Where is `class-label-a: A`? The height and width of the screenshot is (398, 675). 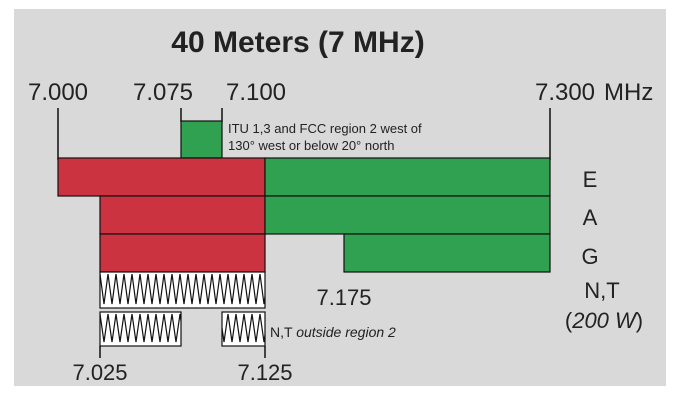 class-label-a: A is located at coordinates (590, 217).